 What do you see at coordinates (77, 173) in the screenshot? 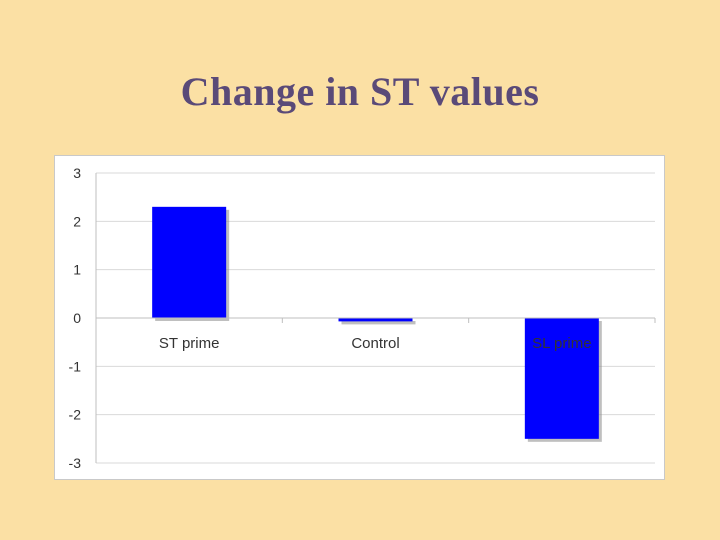
I see `y-tick-label: 3` at bounding box center [77, 173].